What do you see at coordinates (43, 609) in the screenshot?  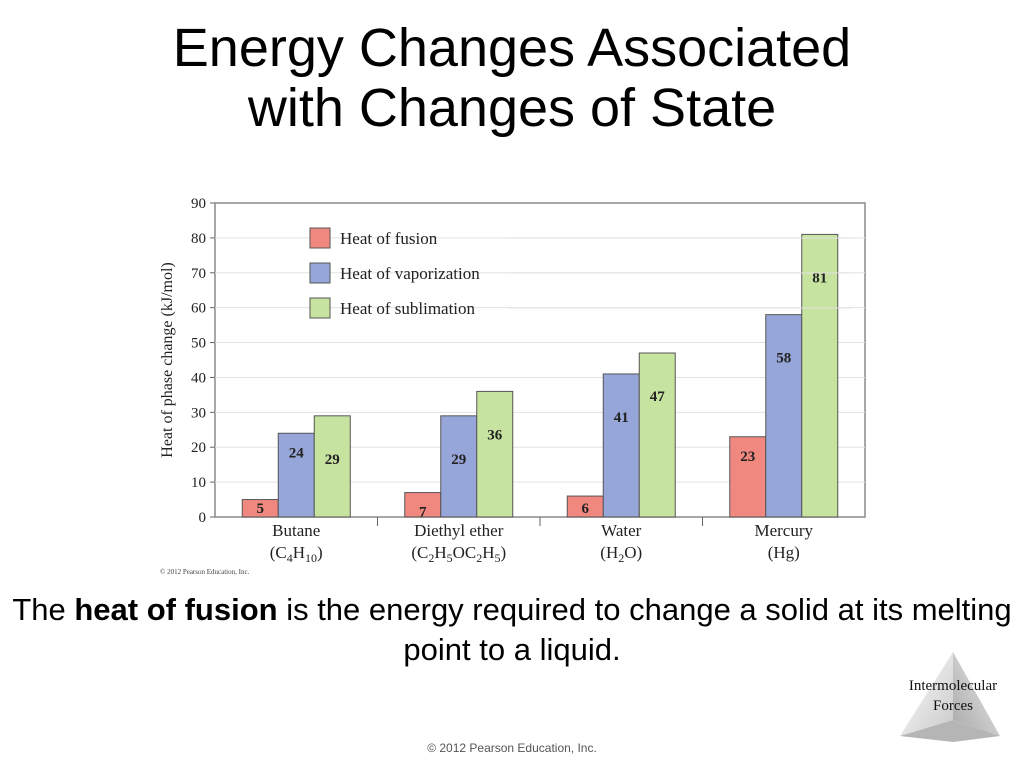 I see `caption-pre: The` at bounding box center [43, 609].